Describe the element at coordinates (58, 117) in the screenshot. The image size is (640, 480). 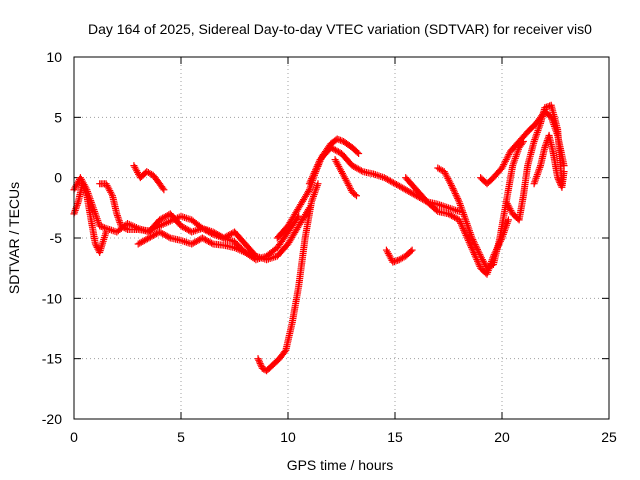
I see `y-tick-label: 5` at that location.